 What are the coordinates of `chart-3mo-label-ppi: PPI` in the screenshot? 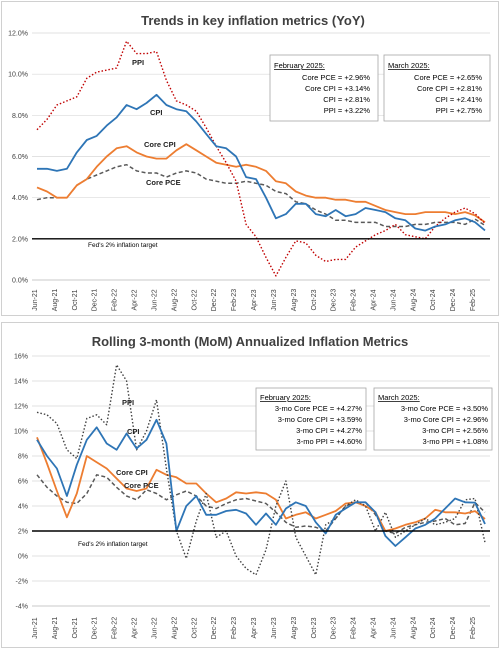 It's located at (128, 402).